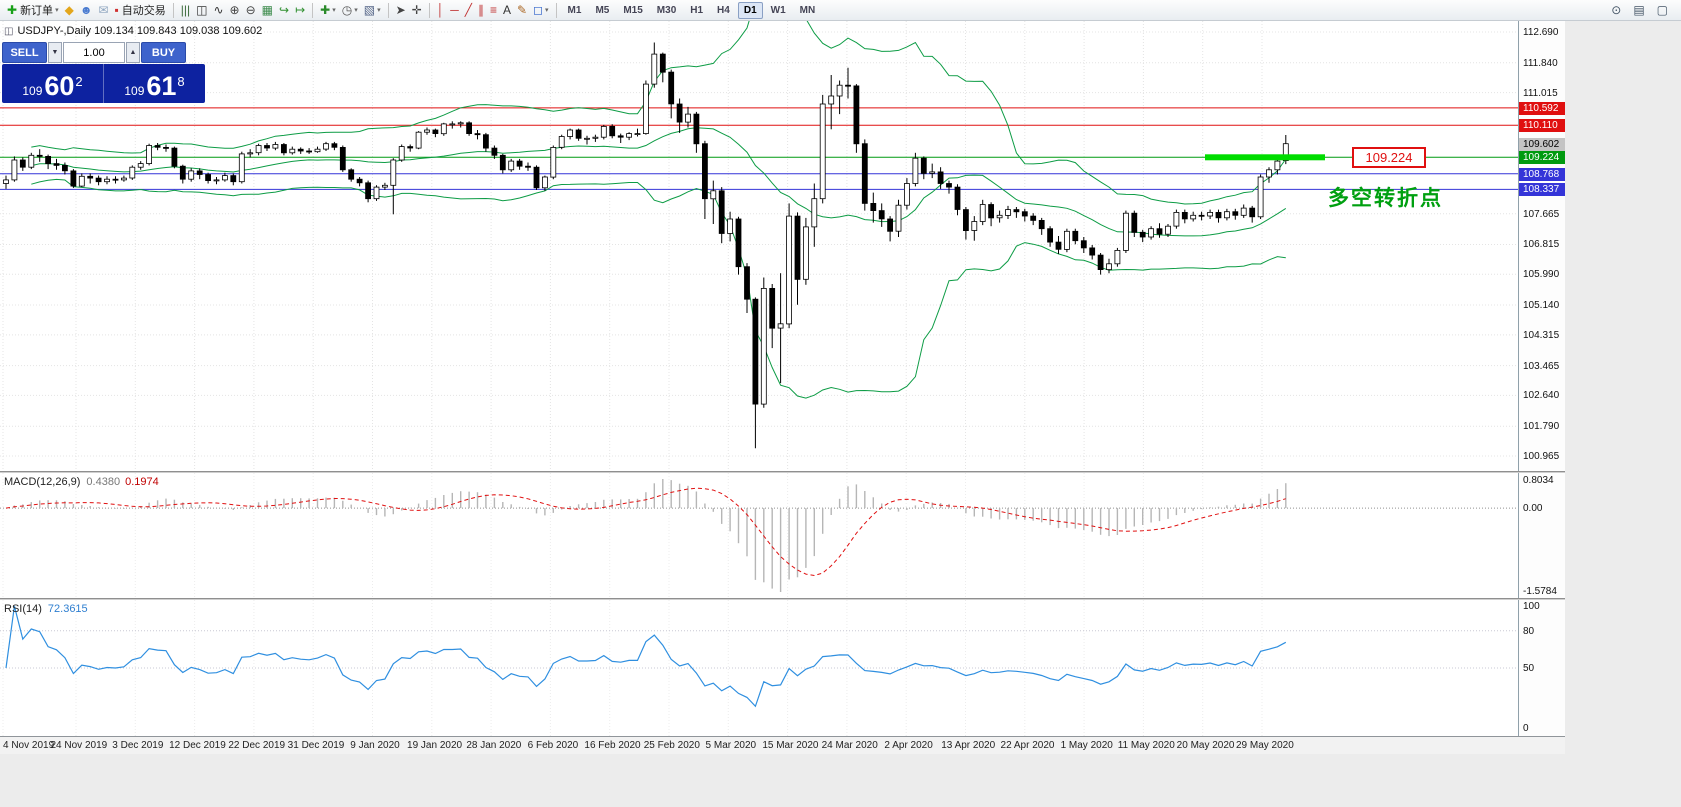 The image size is (1681, 807). I want to click on autotrading-icon: ▪, so click(116, 10).